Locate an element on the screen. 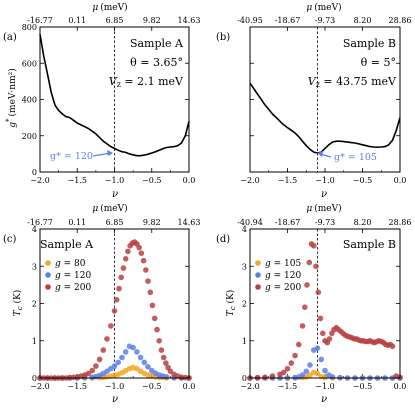 This screenshot has width=415, height=409. panel-a-arrow-text: g* = 120 is located at coordinates (71, 156).